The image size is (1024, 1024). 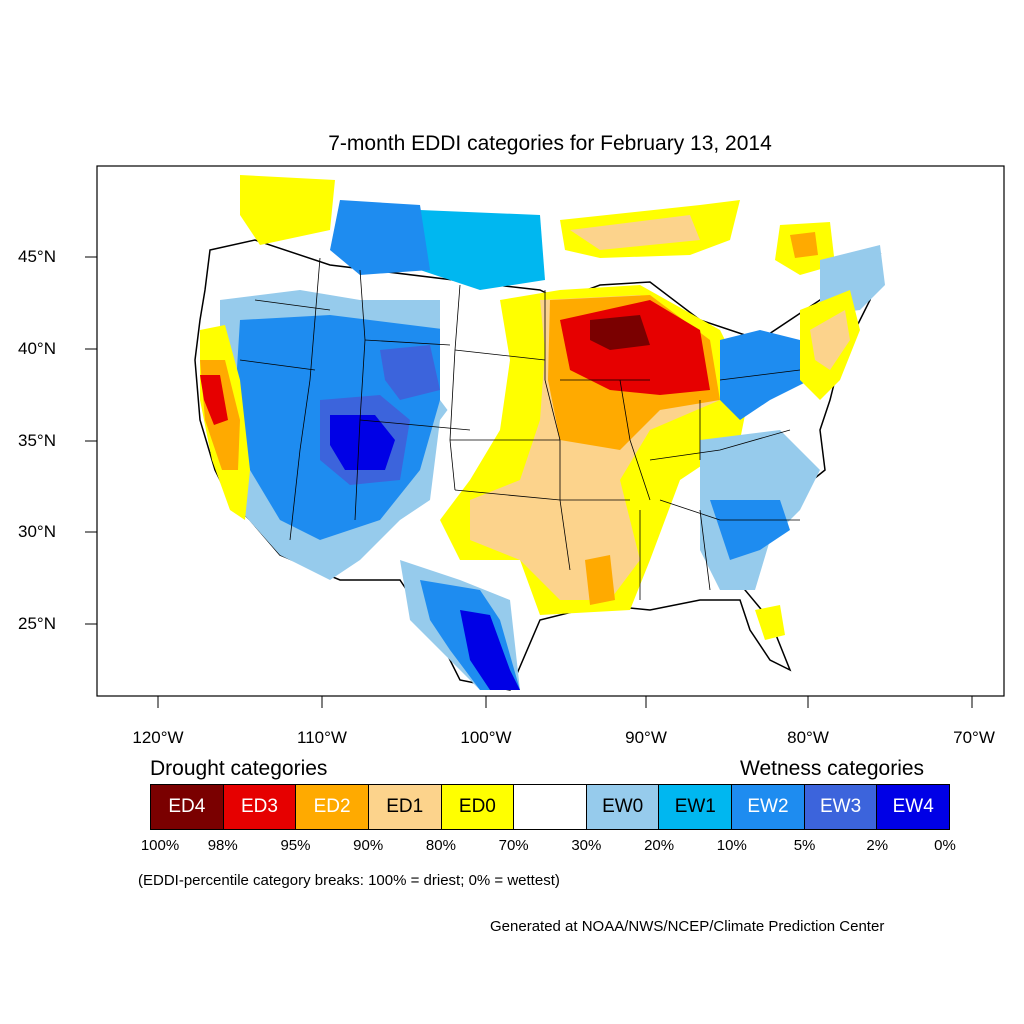 What do you see at coordinates (380, 237) in the screenshot?
I see `canada-blue2` at bounding box center [380, 237].